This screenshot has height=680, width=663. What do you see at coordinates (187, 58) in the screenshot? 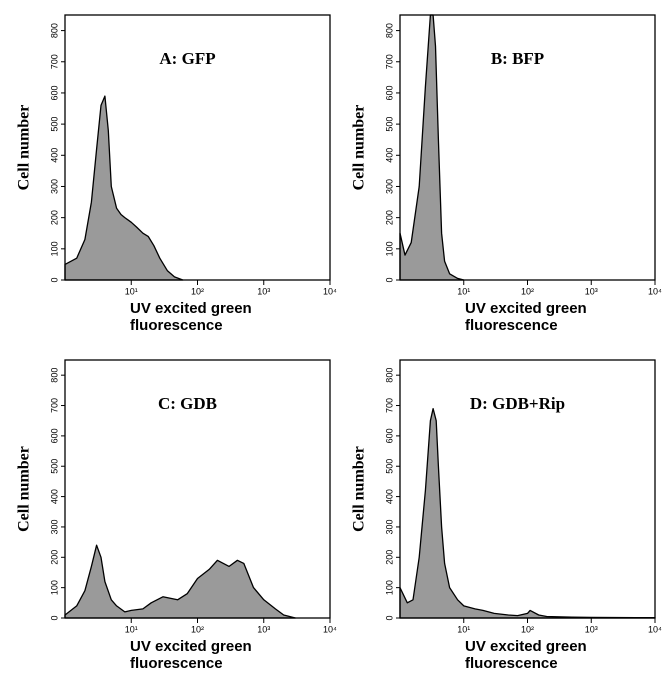
I see `chart-title: A: GFP` at bounding box center [187, 58].